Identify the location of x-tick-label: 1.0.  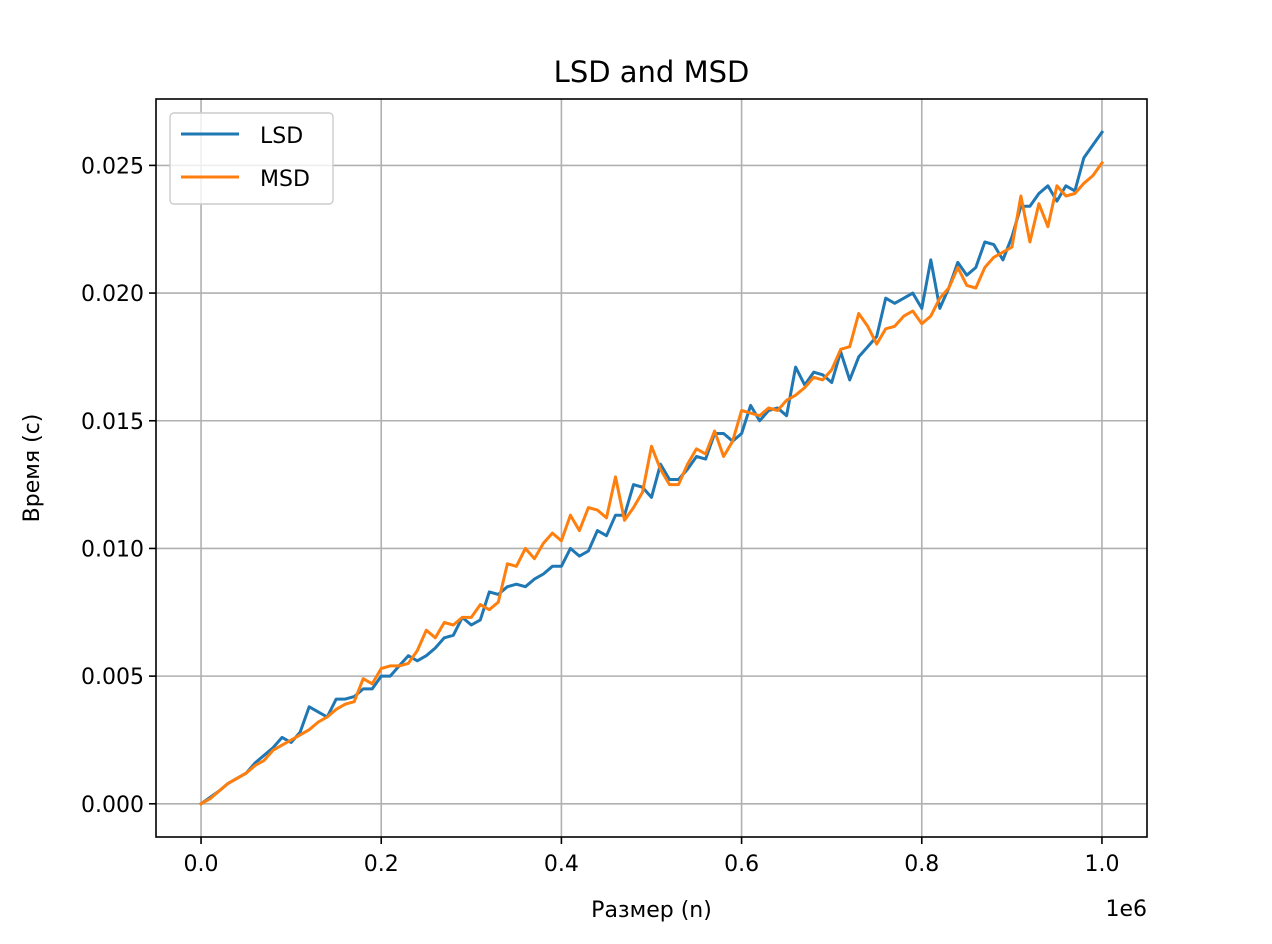
(1101, 864).